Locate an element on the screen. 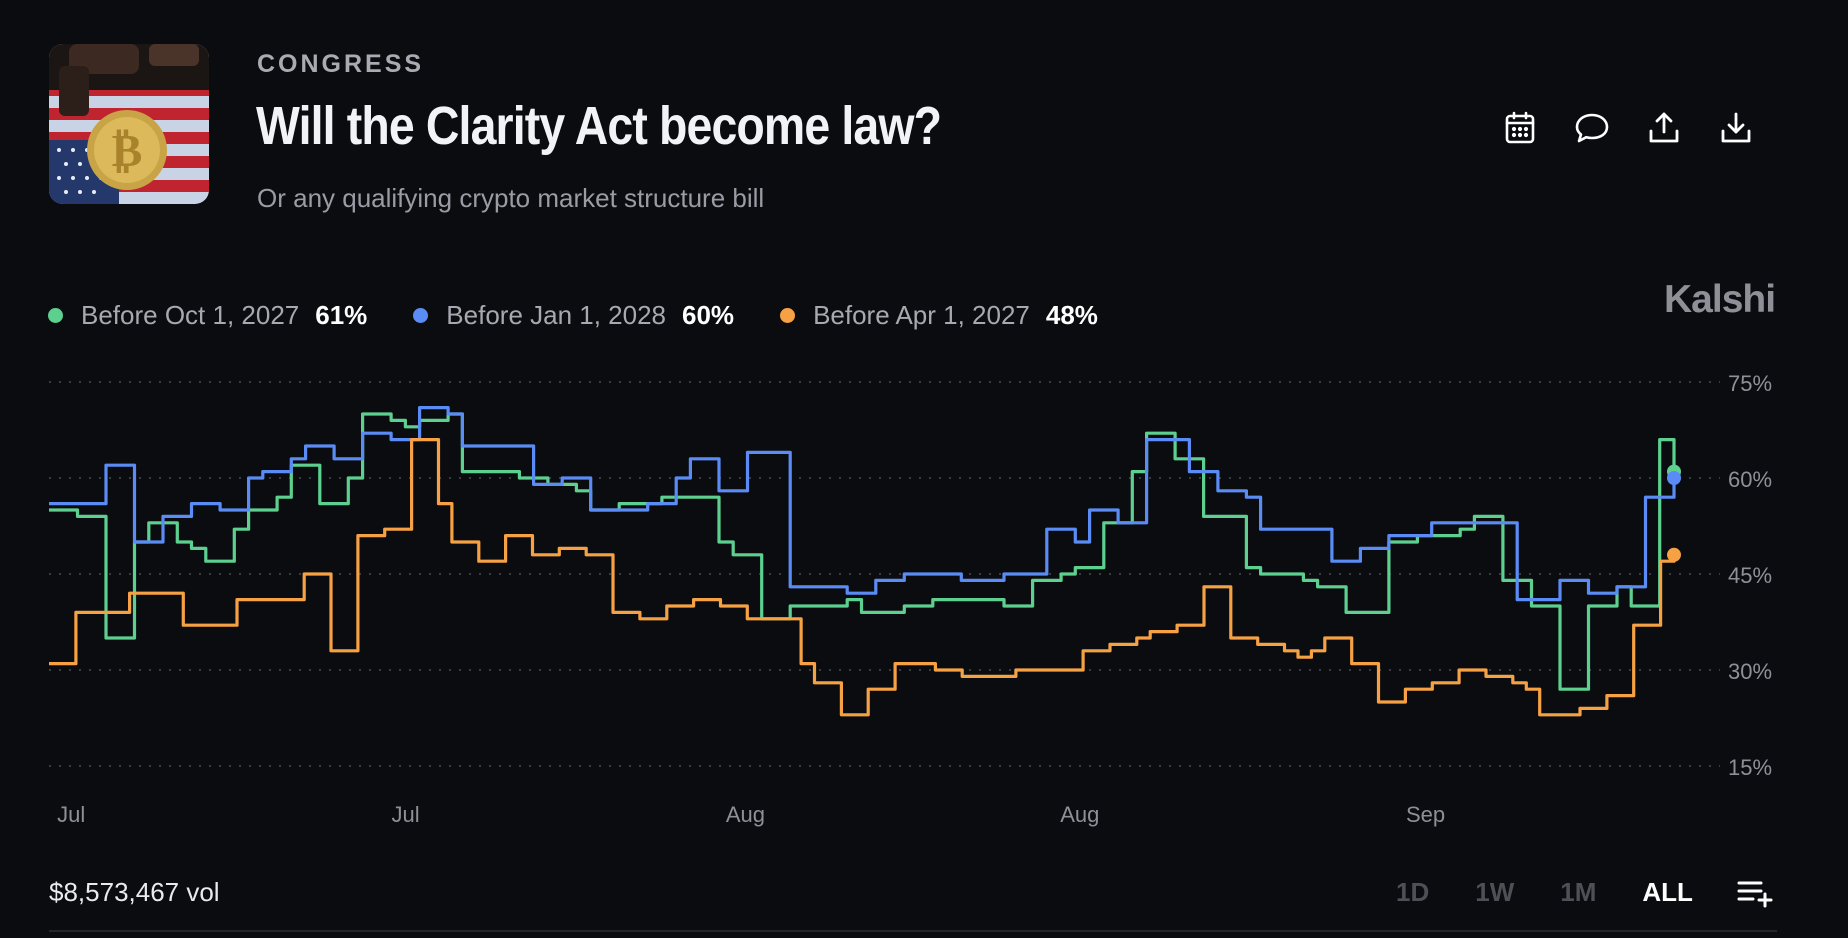 The width and height of the screenshot is (1848, 938). comment-icon is located at coordinates (1592, 128).